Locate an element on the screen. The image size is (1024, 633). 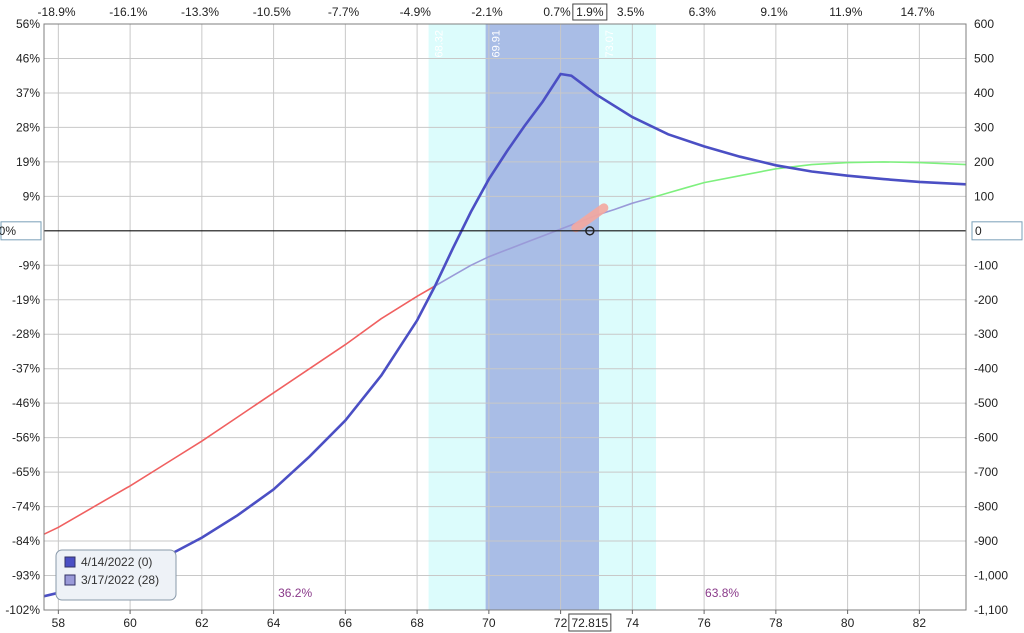
top-percent-label: -18.9% is located at coordinates (57, 12).